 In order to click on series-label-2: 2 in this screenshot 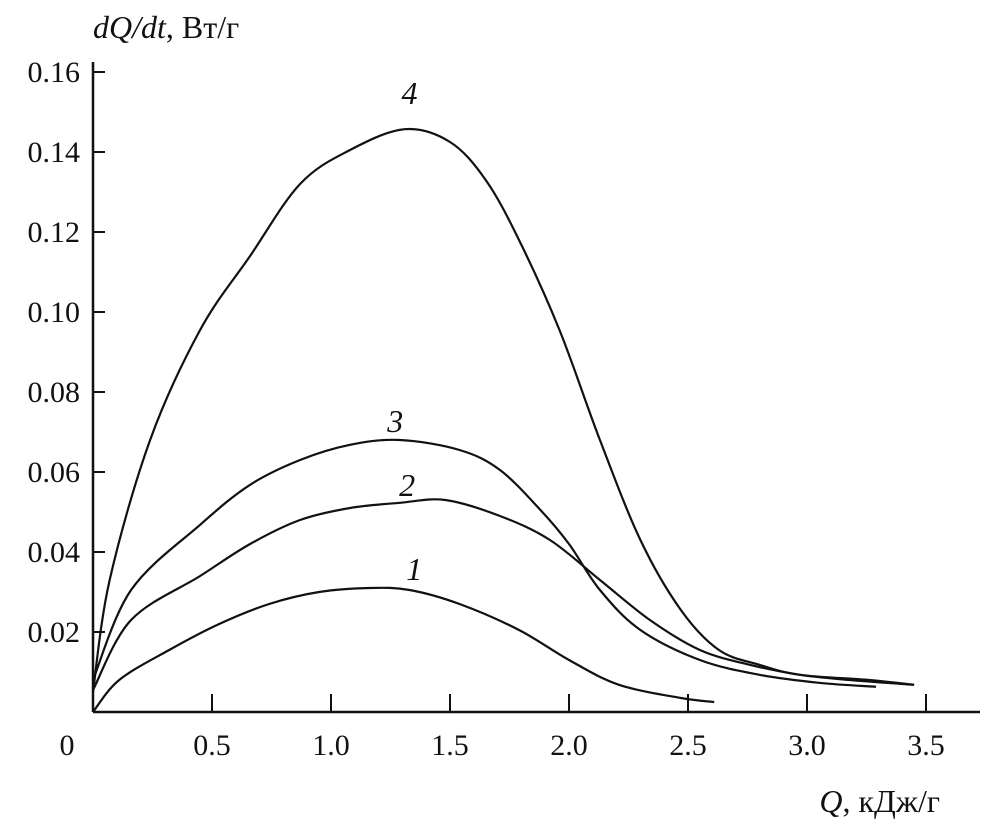, I will do `click(407, 485)`.